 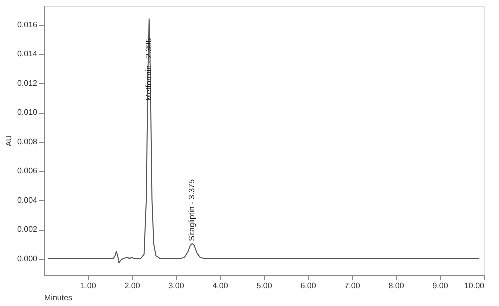 I want to click on y-tick-label: 0.004, so click(x=27, y=200).